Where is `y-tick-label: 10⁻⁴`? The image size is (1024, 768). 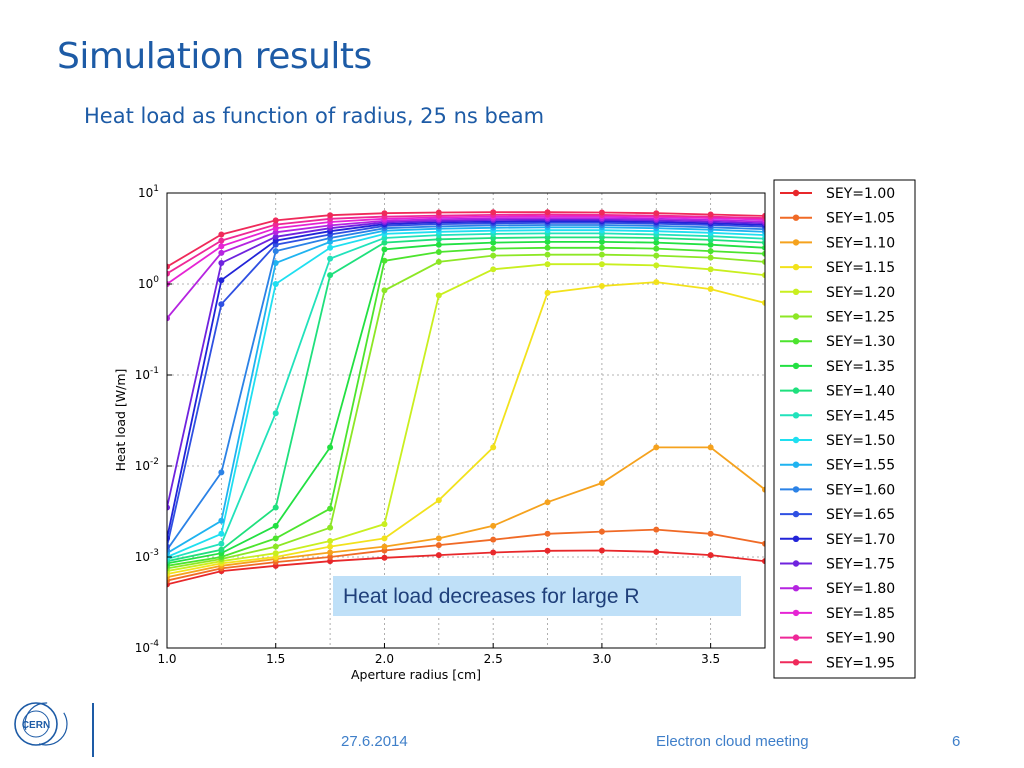
y-tick-label: 10⁻⁴ is located at coordinates (147, 647).